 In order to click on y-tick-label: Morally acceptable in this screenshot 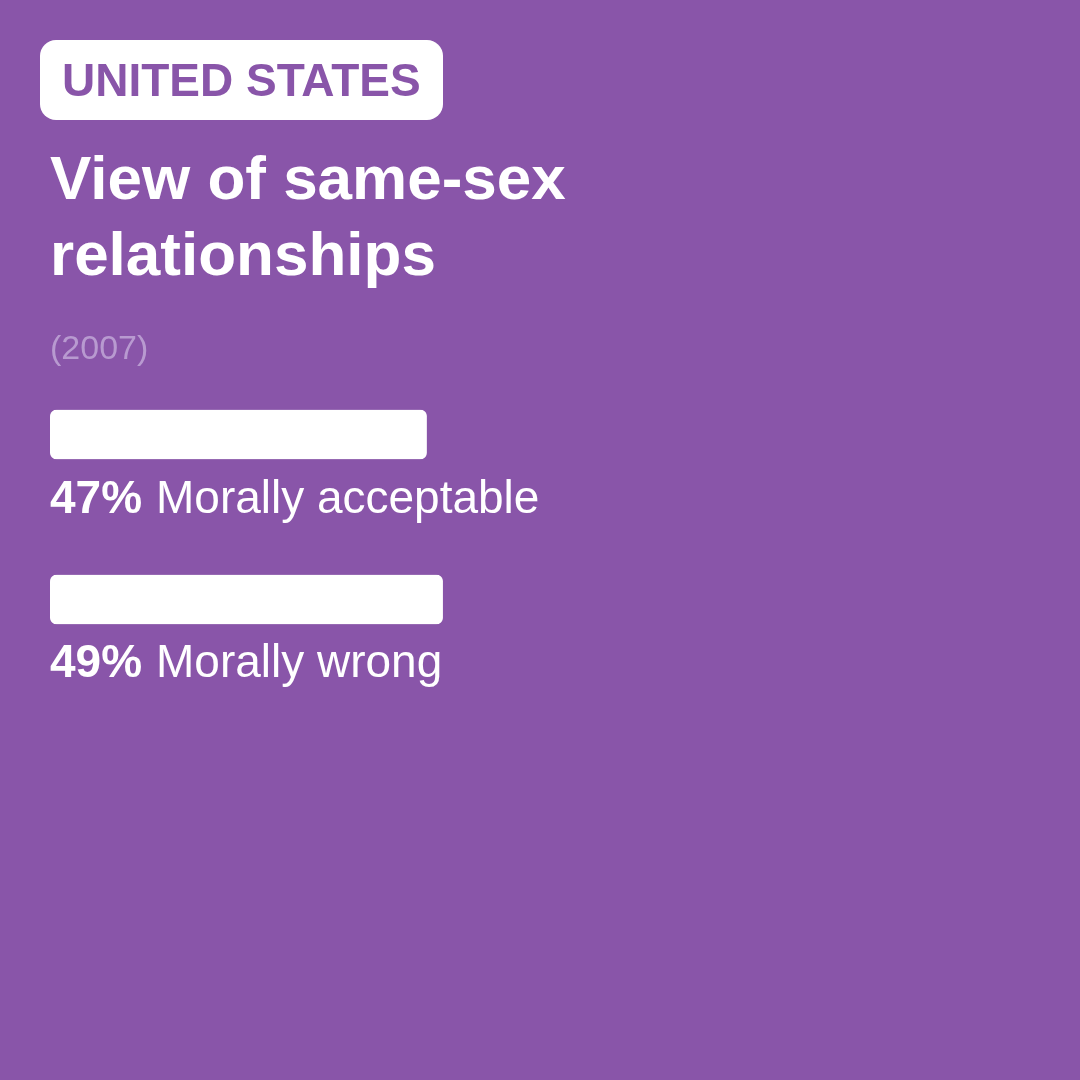, I will do `click(348, 496)`.